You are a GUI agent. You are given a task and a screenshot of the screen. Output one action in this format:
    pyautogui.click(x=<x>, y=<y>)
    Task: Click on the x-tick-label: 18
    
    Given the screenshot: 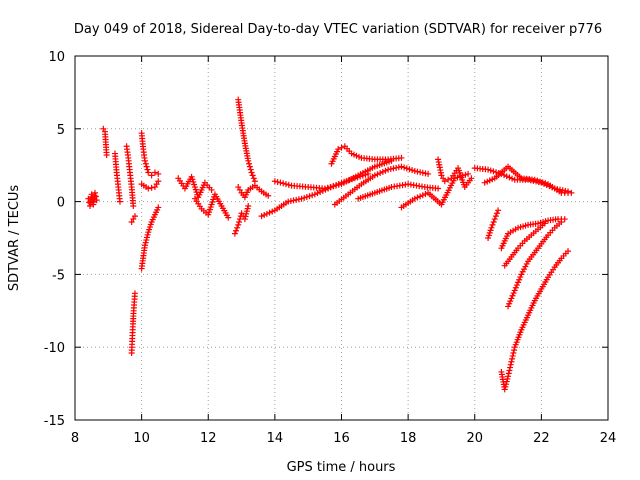 What is the action you would take?
    pyautogui.click(x=408, y=438)
    